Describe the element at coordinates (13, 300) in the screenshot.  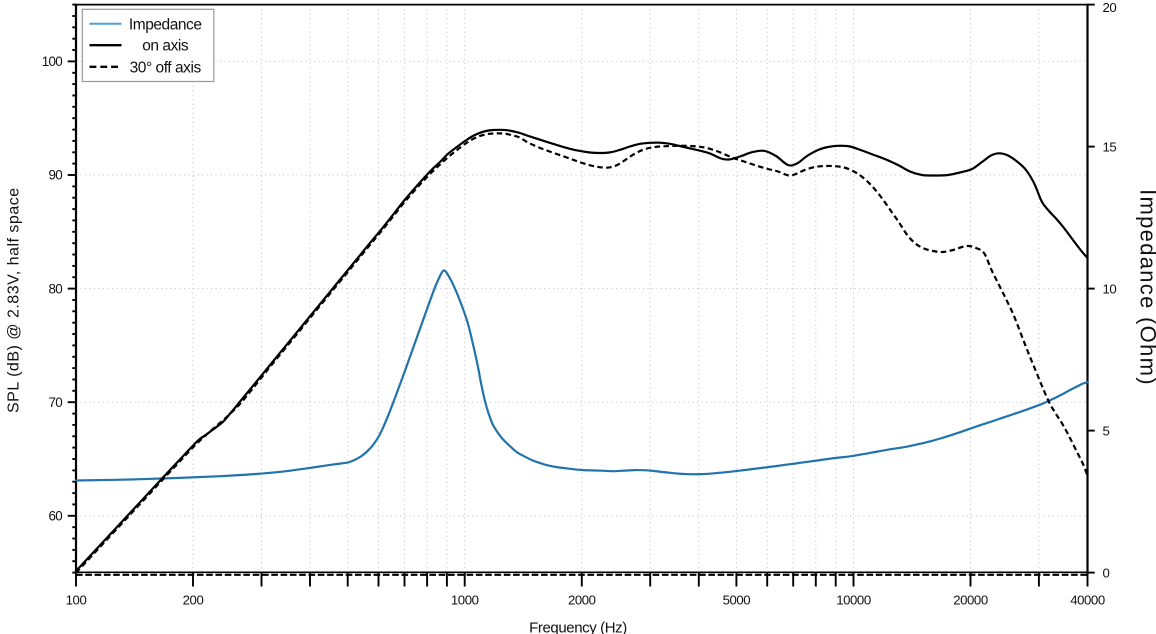
I see `svg-text: SPL (dB) @ 2.83V, half space` at that location.